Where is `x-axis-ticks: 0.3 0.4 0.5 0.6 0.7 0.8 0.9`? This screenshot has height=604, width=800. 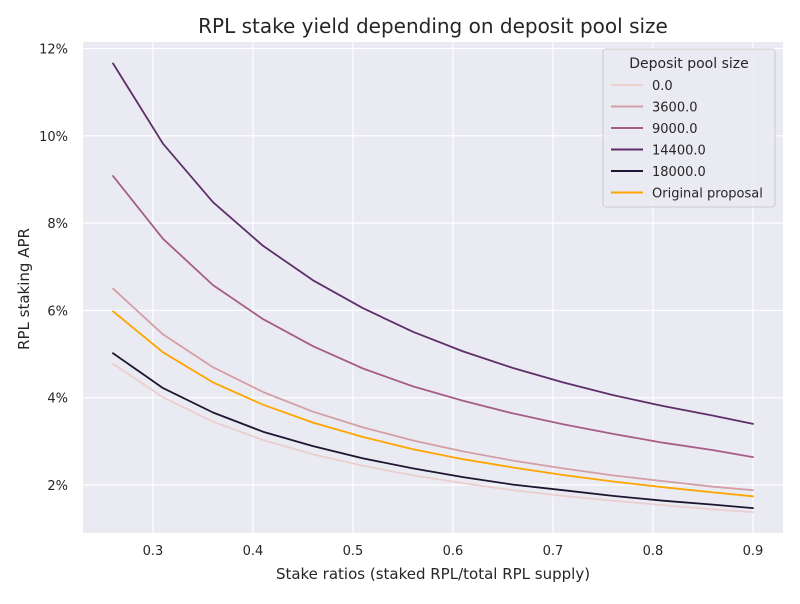
x-axis-ticks: 0.3 0.4 0.5 0.6 0.7 0.8 0.9 is located at coordinates (453, 551).